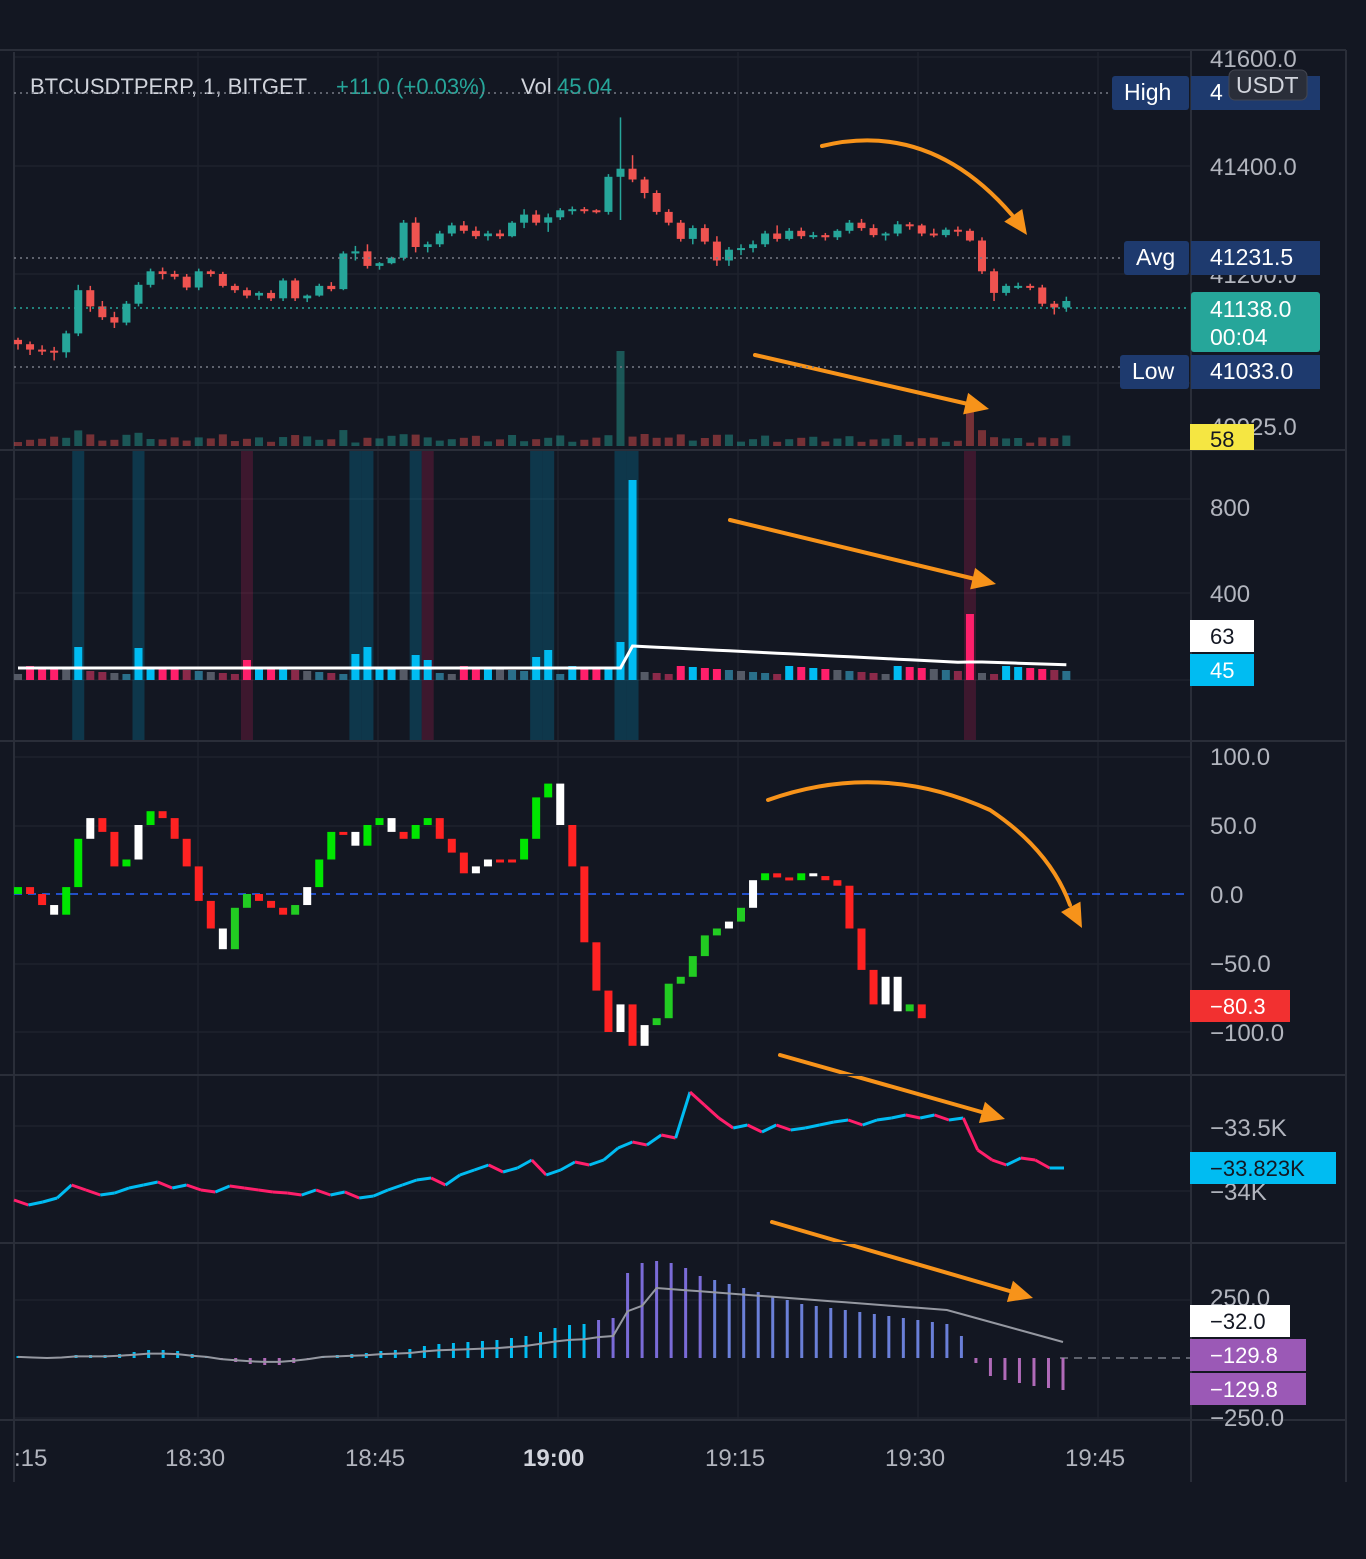  I want to click on time-axis: :15 18:30 18:45 19:00 19:15 19:30 19:45, so click(569, 1458).